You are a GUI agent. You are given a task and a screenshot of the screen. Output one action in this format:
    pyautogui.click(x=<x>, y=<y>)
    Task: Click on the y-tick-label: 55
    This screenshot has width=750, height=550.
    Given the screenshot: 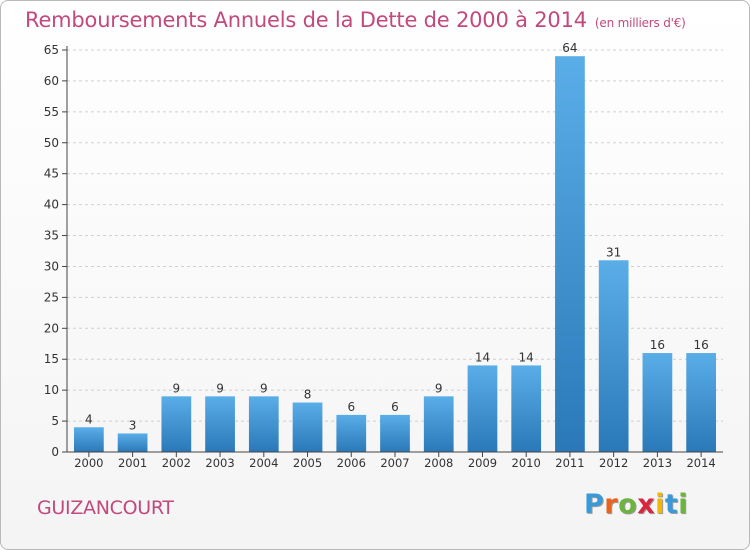 What is the action you would take?
    pyautogui.click(x=51, y=112)
    